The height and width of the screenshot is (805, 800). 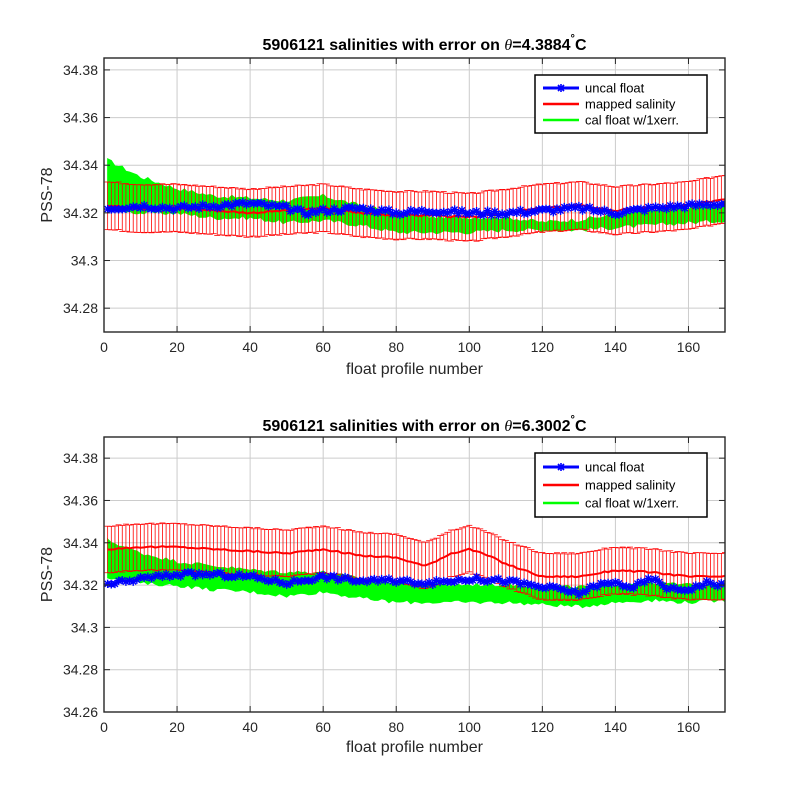 I want to click on y-tick-label: 34.3, so click(x=84, y=627).